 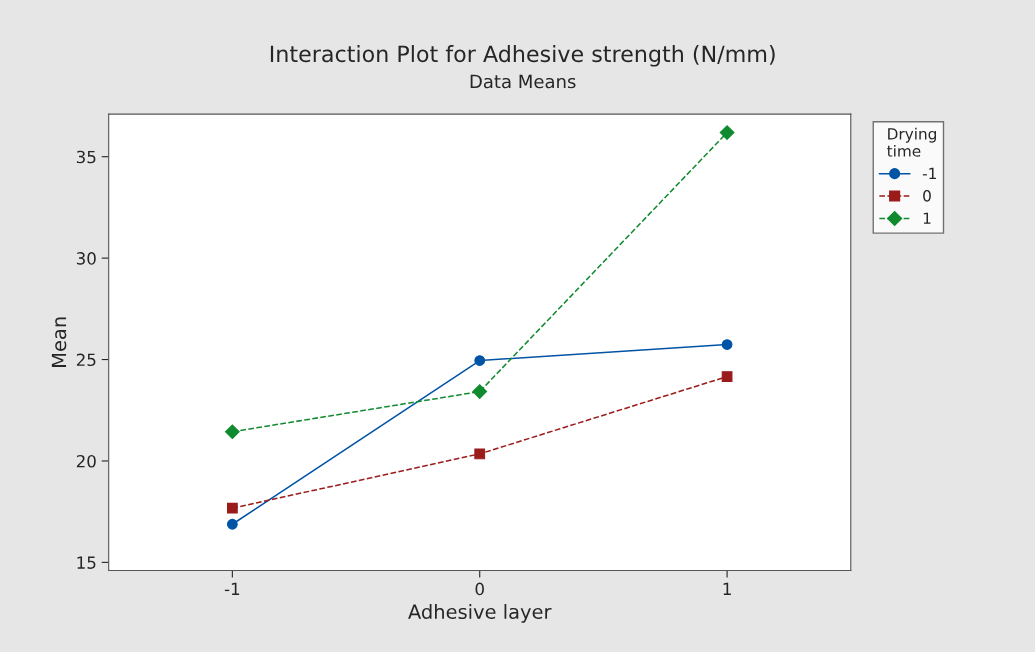 What do you see at coordinates (86, 461) in the screenshot?
I see `y-tick-label: 20` at bounding box center [86, 461].